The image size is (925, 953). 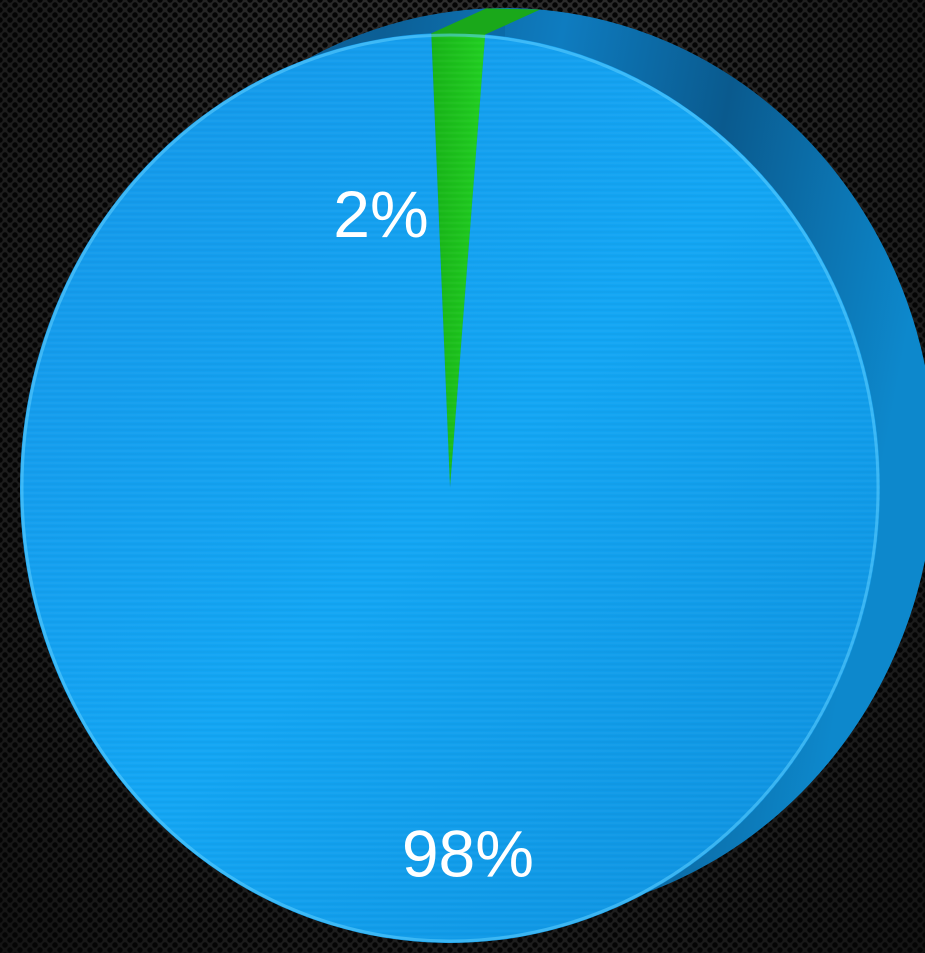 What do you see at coordinates (380, 214) in the screenshot?
I see `pie-label-0: 2%` at bounding box center [380, 214].